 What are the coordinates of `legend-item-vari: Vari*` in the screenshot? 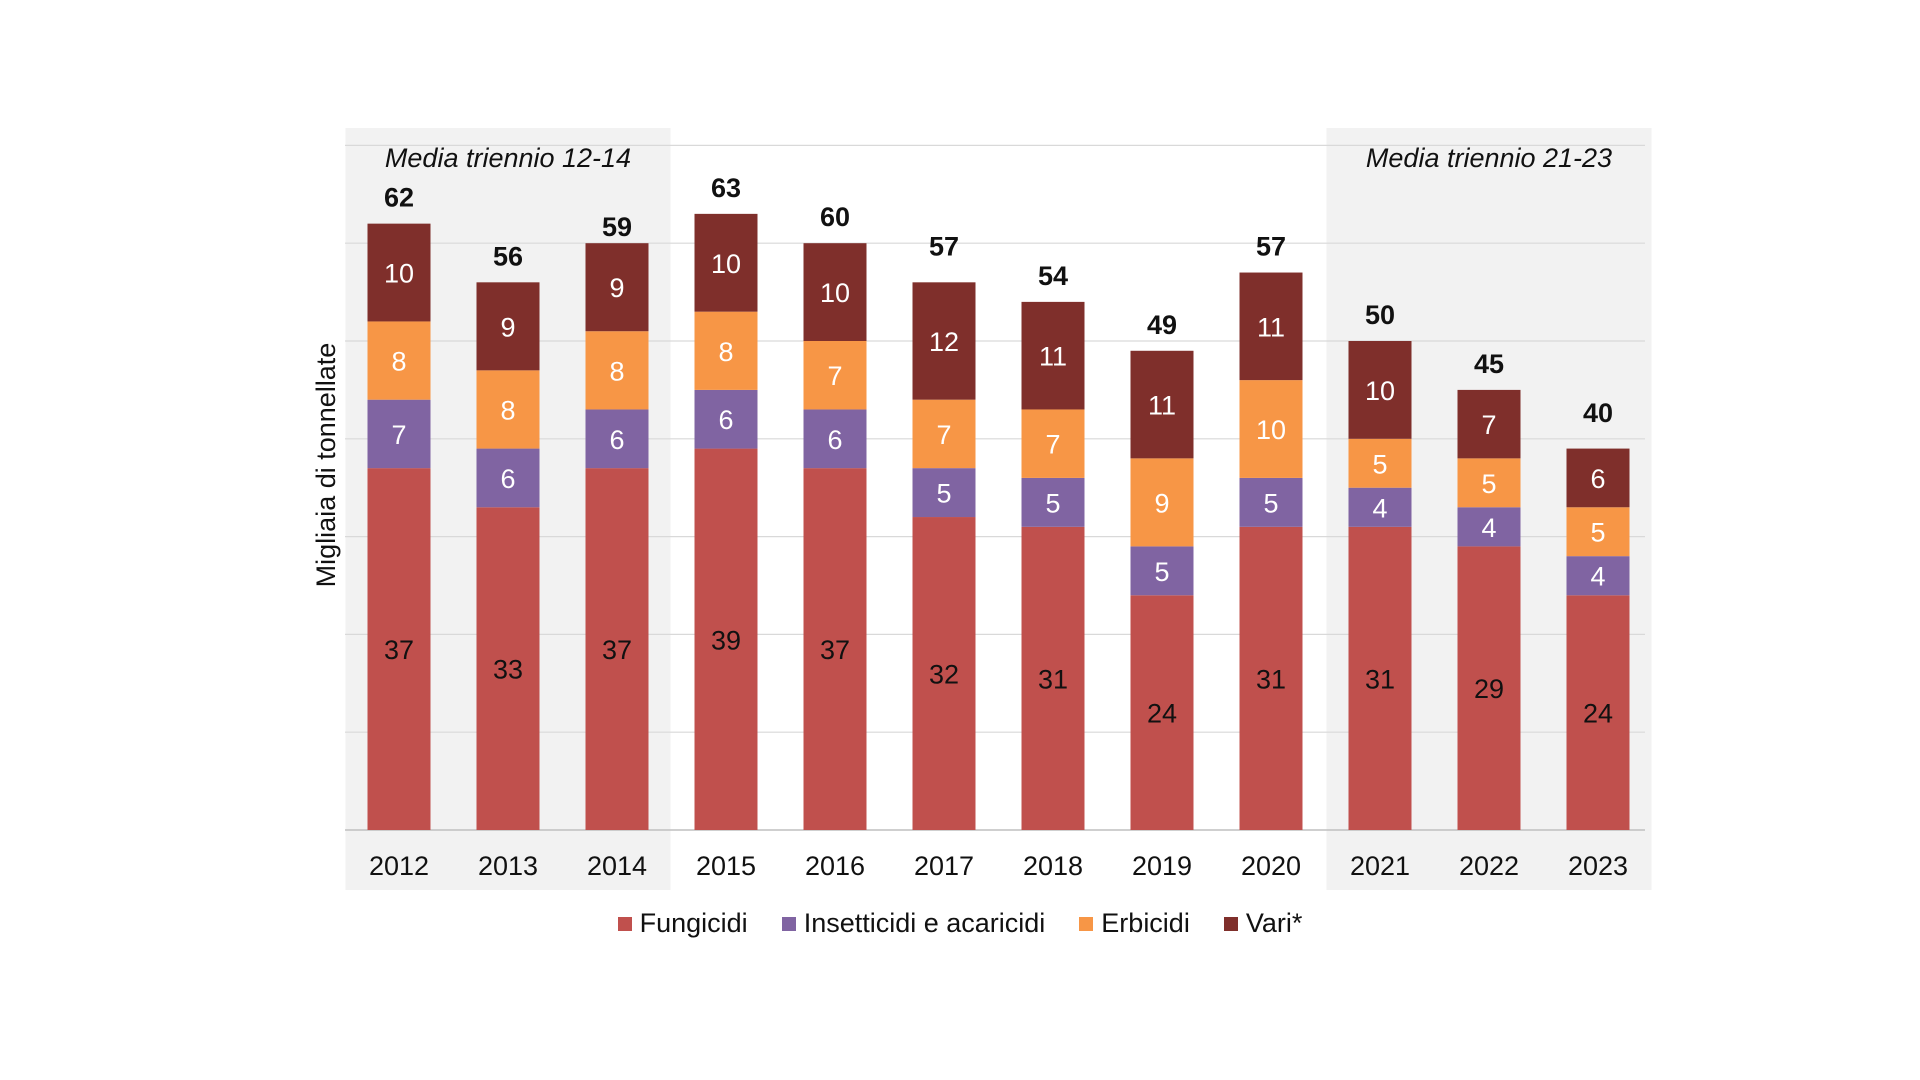 It's located at (1263, 923).